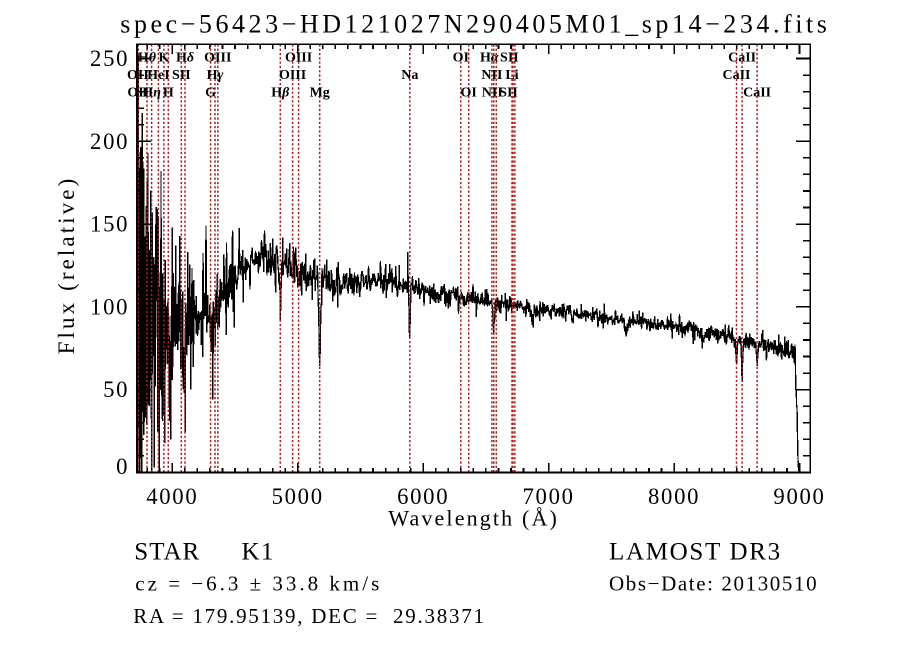 The width and height of the screenshot is (900, 649). Describe the element at coordinates (549, 496) in the screenshot. I see `svg-text: 7000` at that location.